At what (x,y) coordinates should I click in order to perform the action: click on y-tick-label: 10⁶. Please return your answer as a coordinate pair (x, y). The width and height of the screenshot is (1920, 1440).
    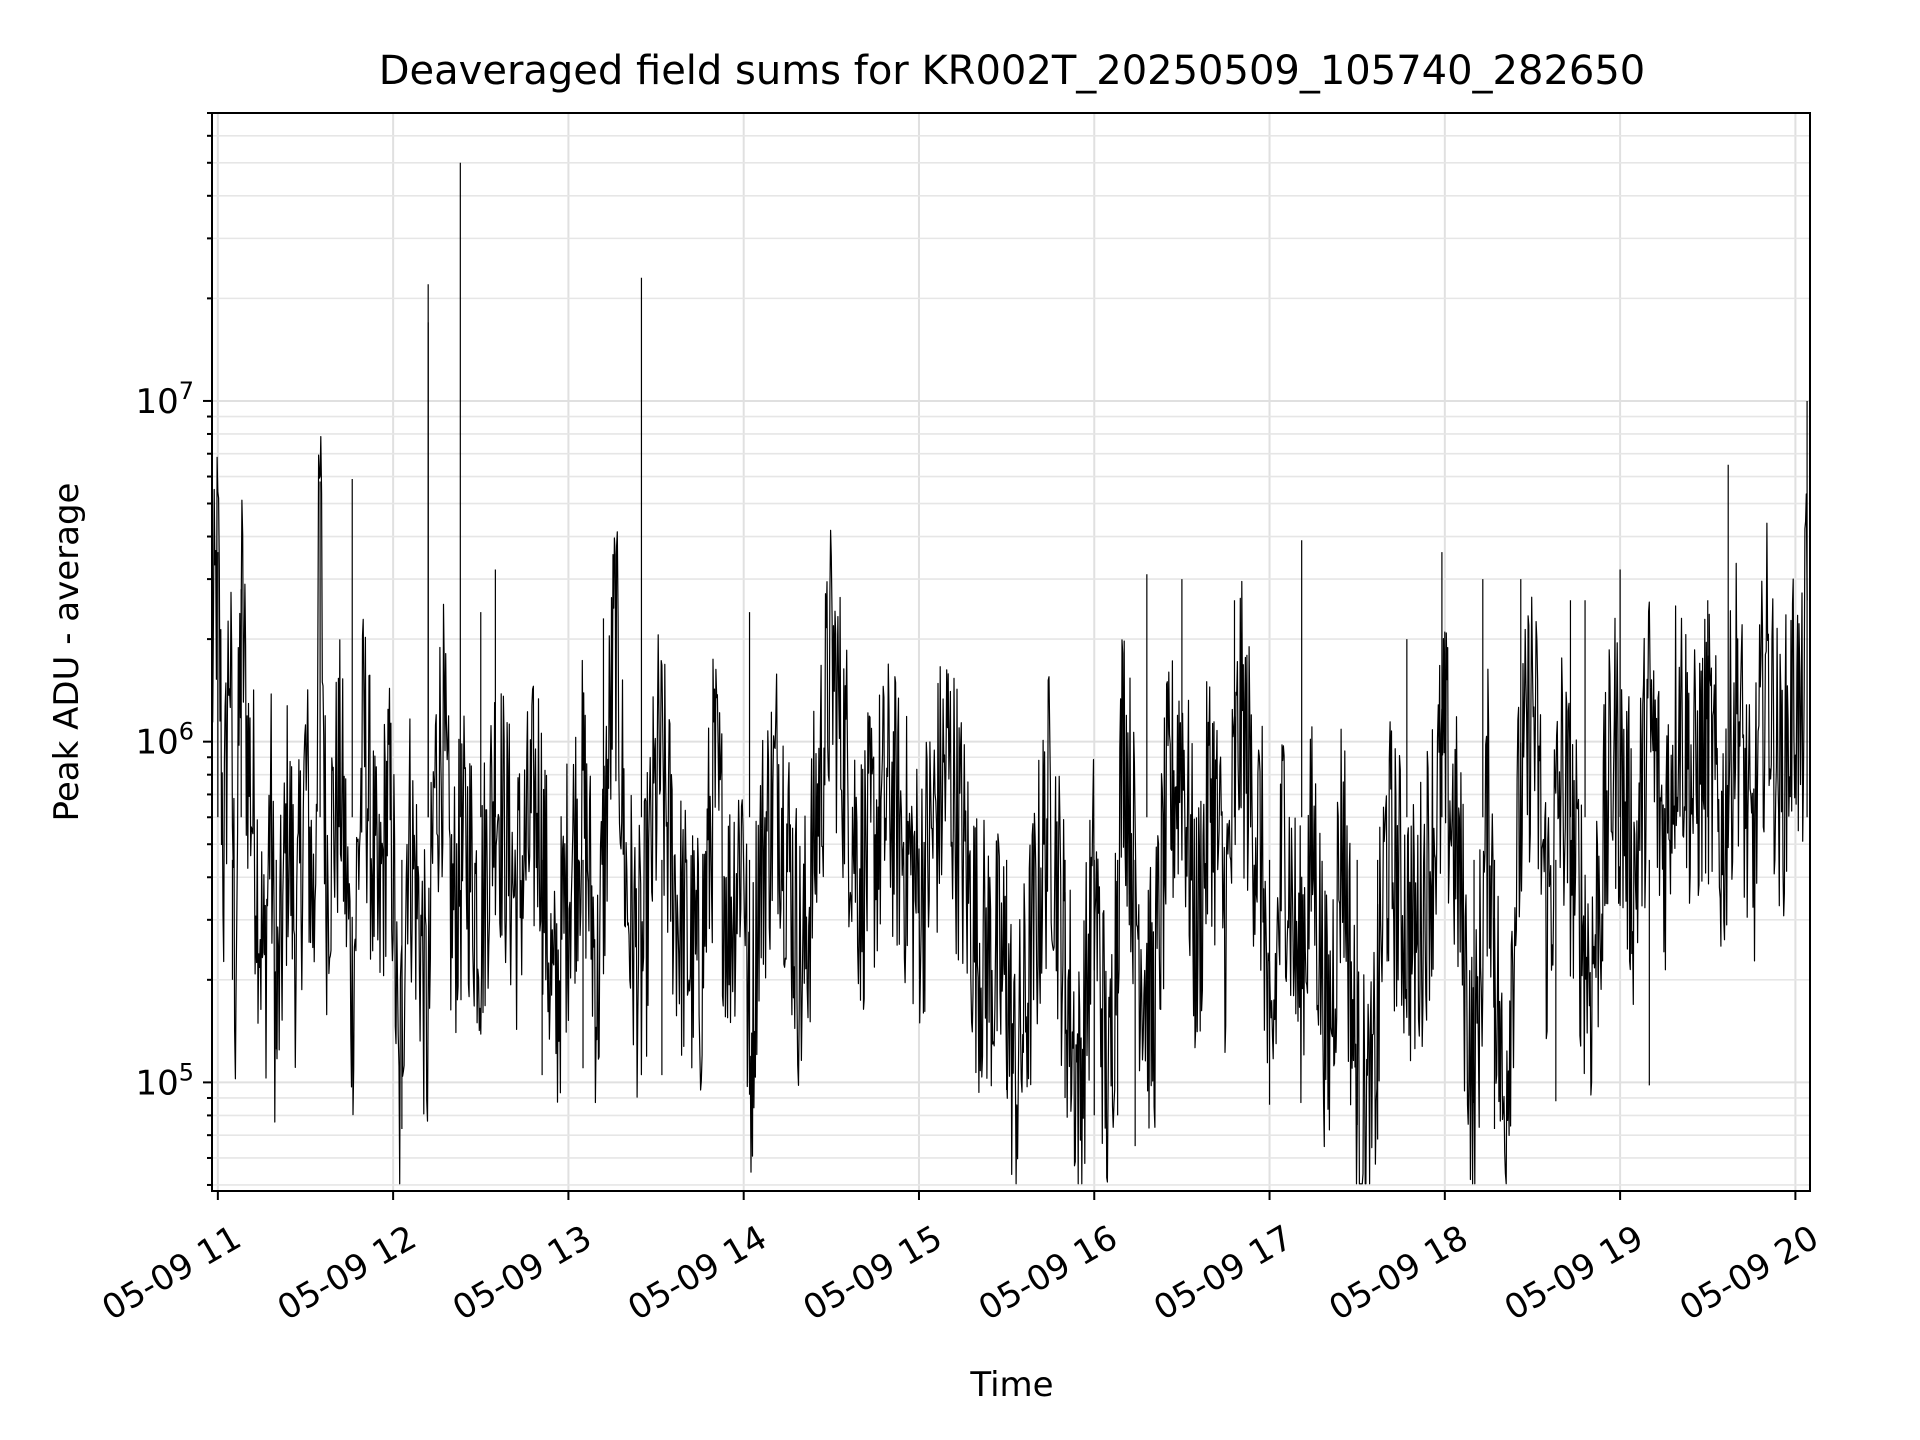
    Looking at the image, I should click on (164, 740).